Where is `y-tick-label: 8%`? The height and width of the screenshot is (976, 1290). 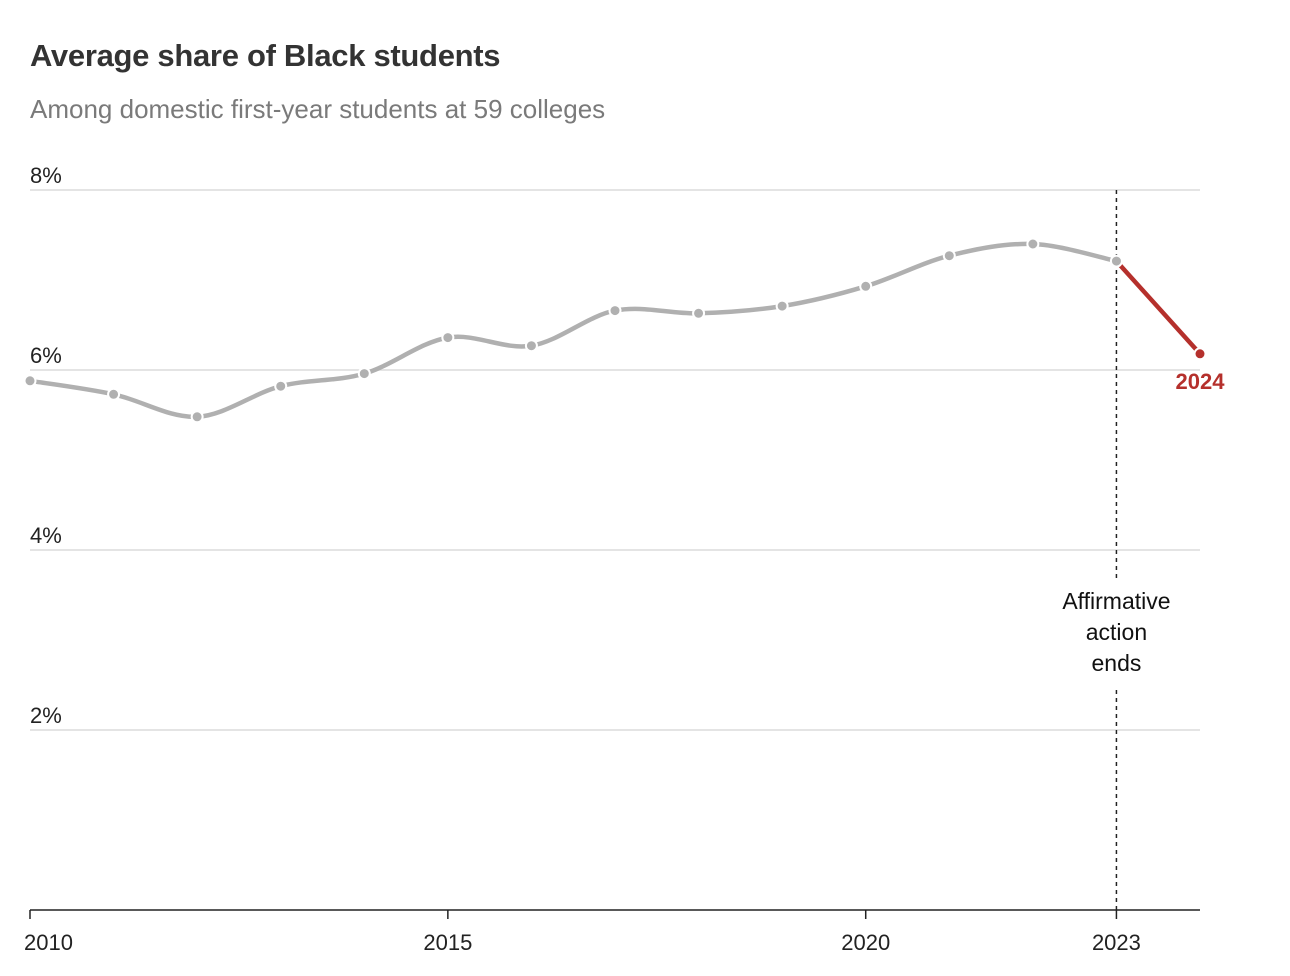 y-tick-label: 8% is located at coordinates (46, 175).